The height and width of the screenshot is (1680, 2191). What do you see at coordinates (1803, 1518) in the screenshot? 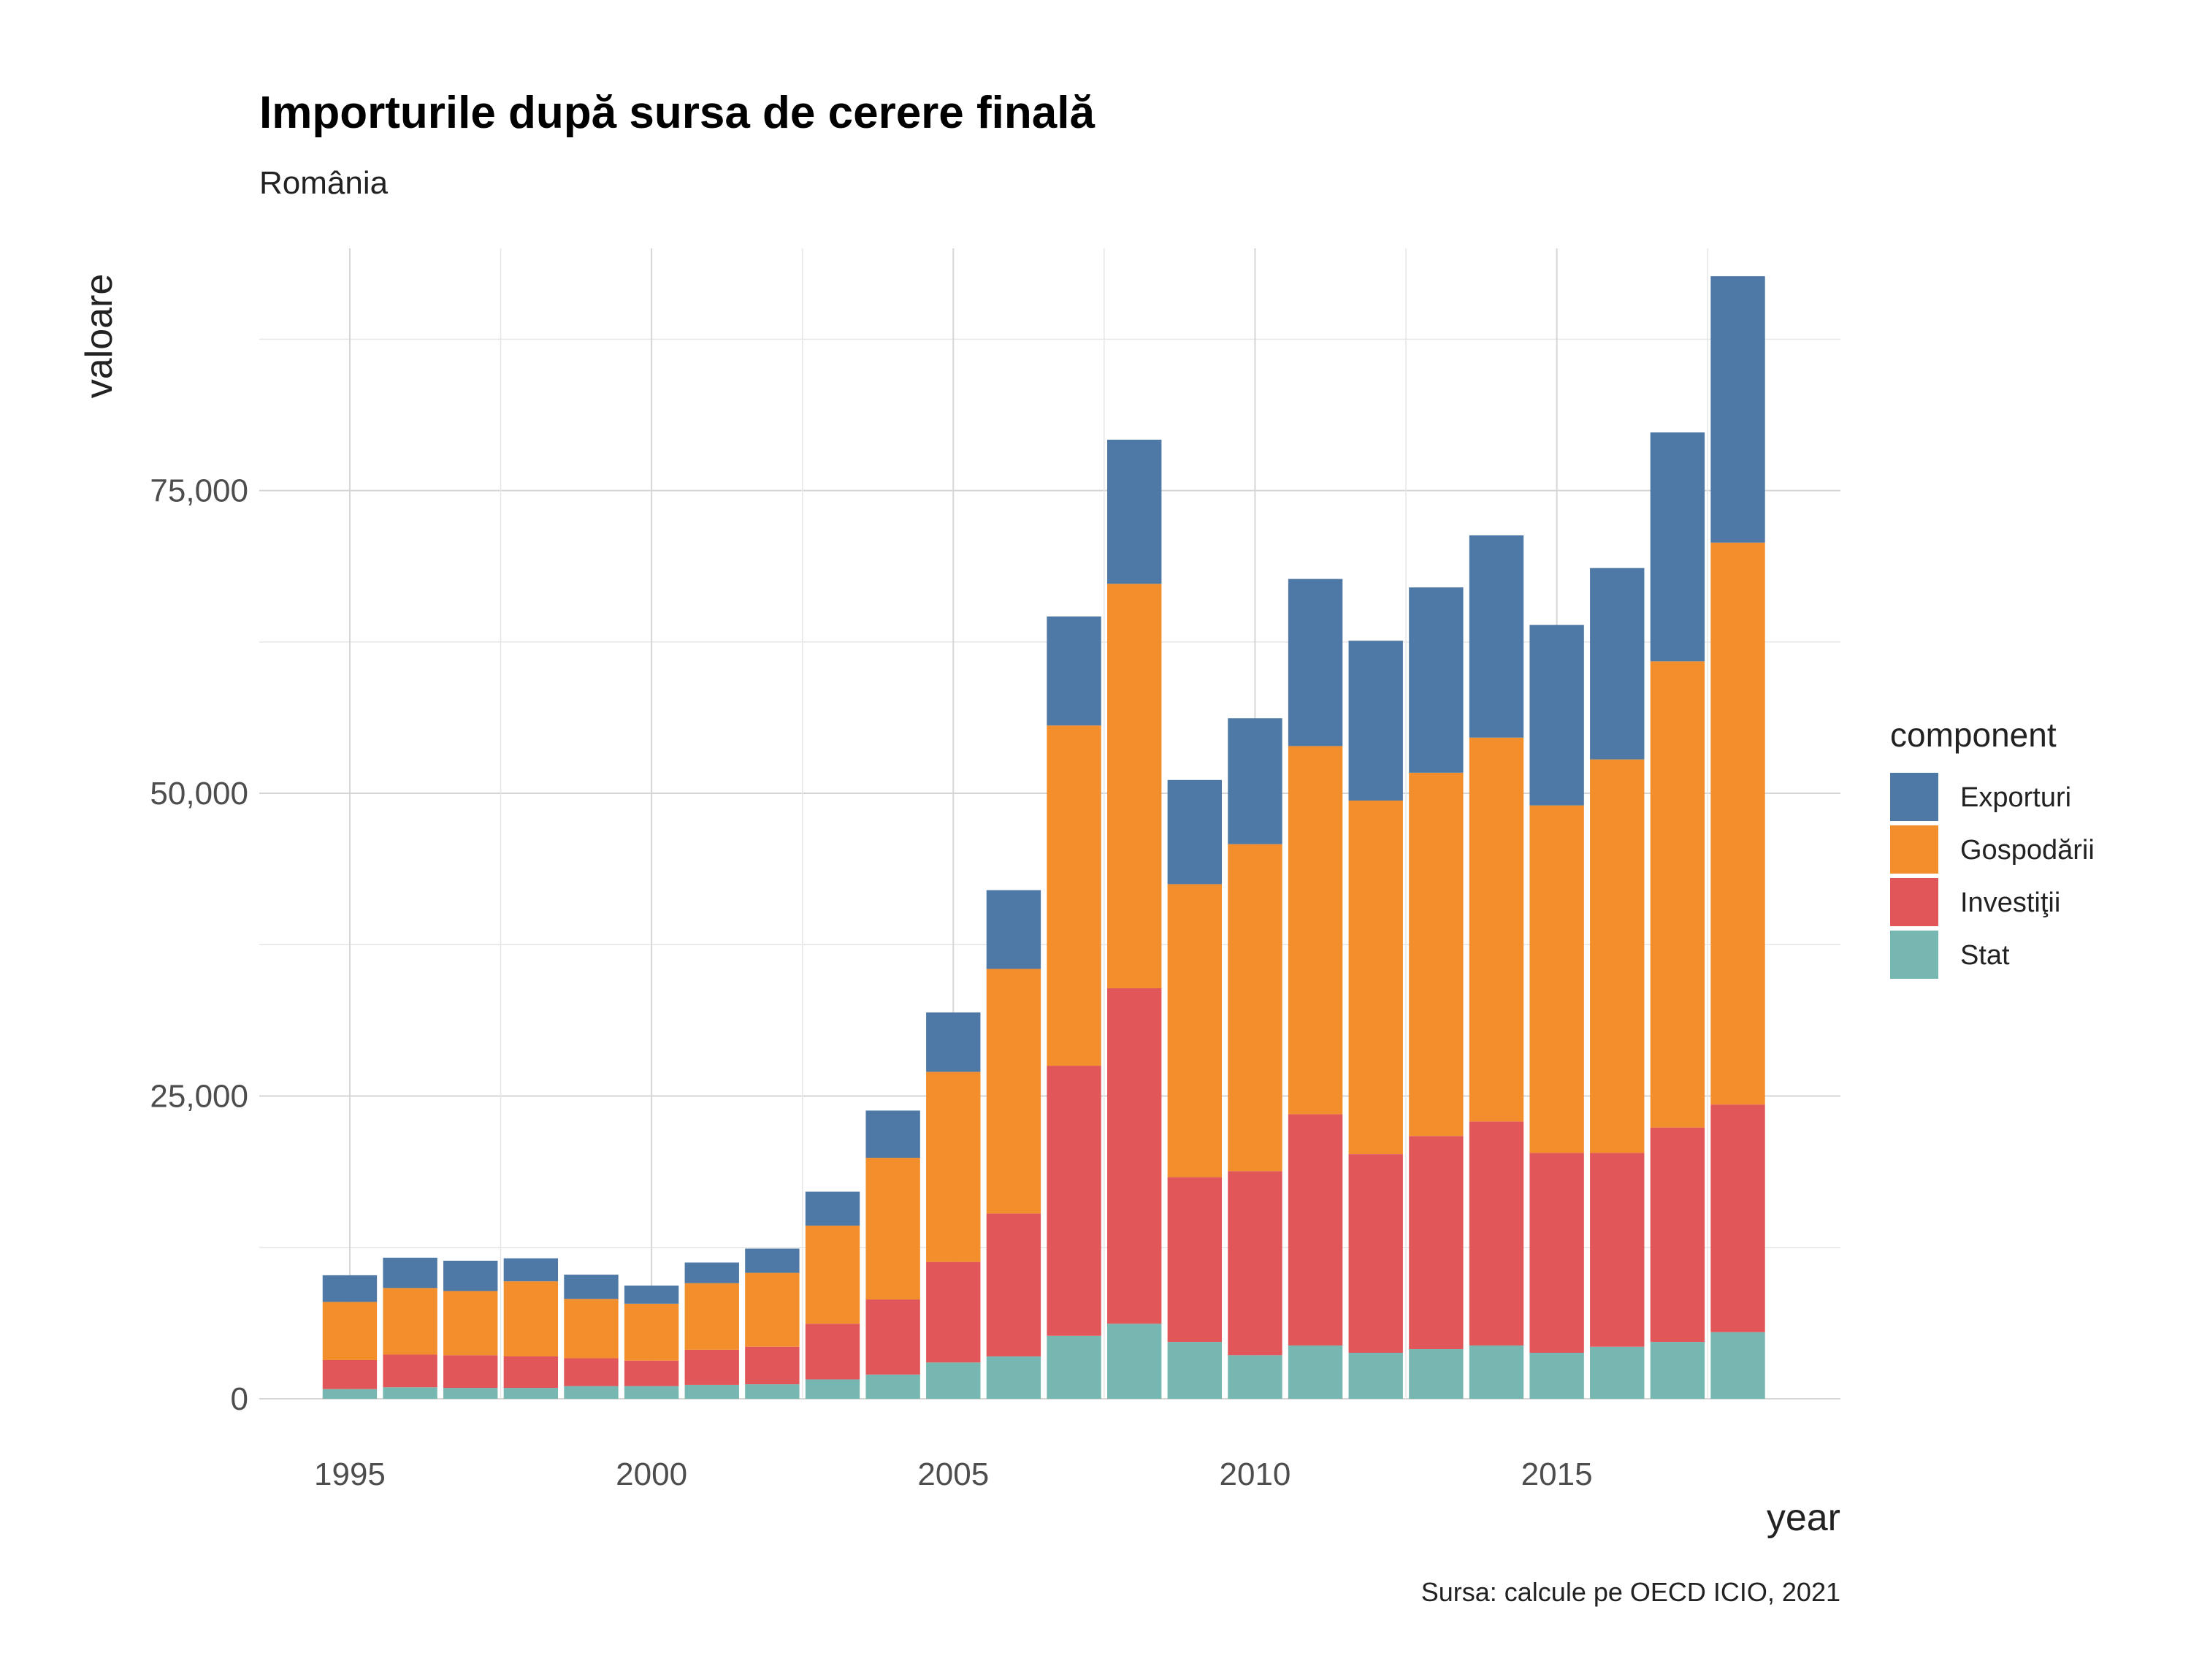
I see `x-axis-title: year` at bounding box center [1803, 1518].